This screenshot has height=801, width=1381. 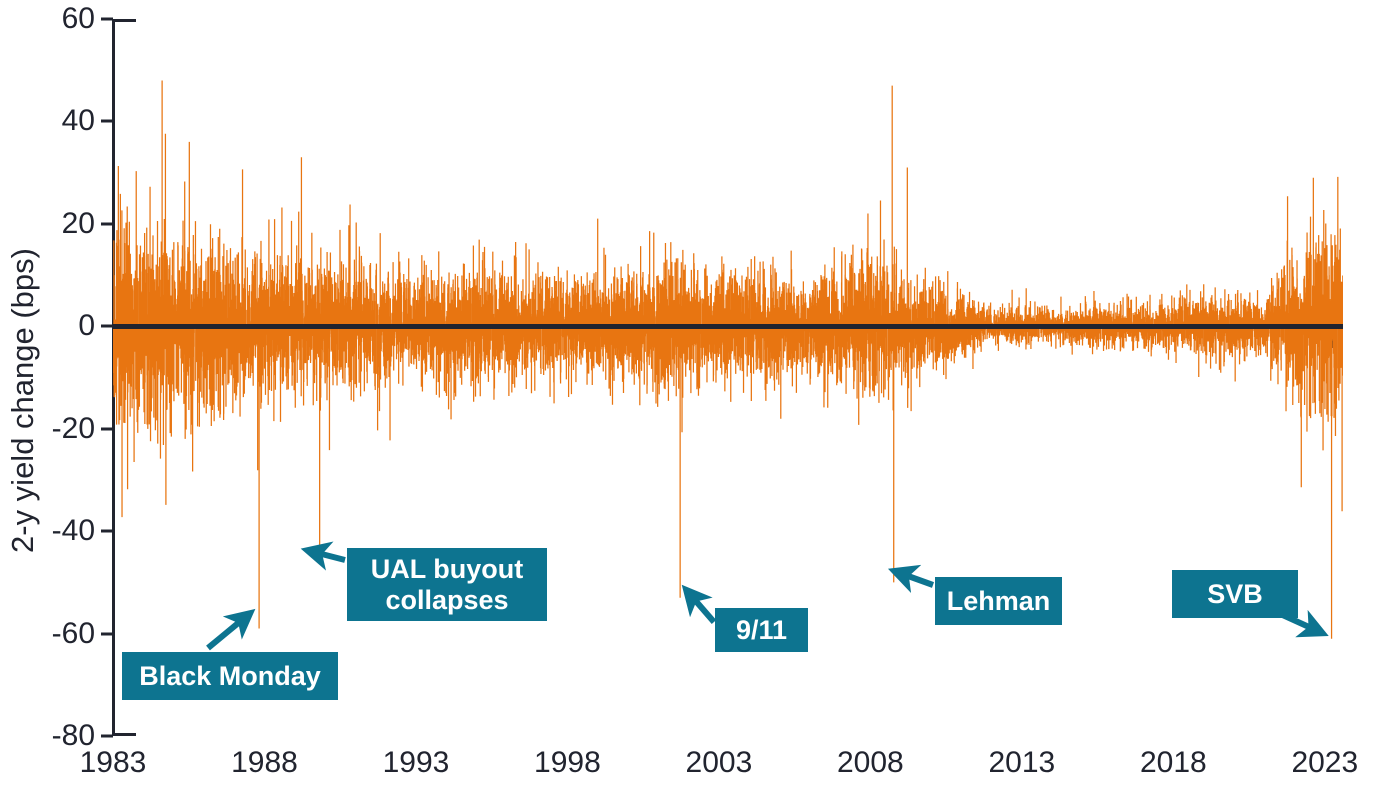 What do you see at coordinates (113, 762) in the screenshot?
I see `x-tick-label: 1983` at bounding box center [113, 762].